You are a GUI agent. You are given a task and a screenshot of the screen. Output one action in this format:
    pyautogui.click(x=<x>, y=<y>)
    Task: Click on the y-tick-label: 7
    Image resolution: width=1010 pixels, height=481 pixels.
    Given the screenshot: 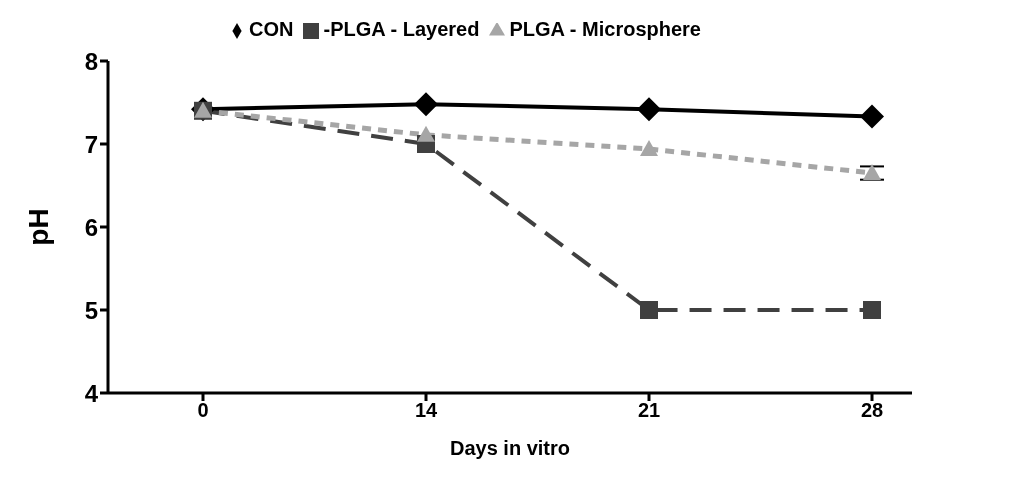 What is the action you would take?
    pyautogui.click(x=91, y=144)
    